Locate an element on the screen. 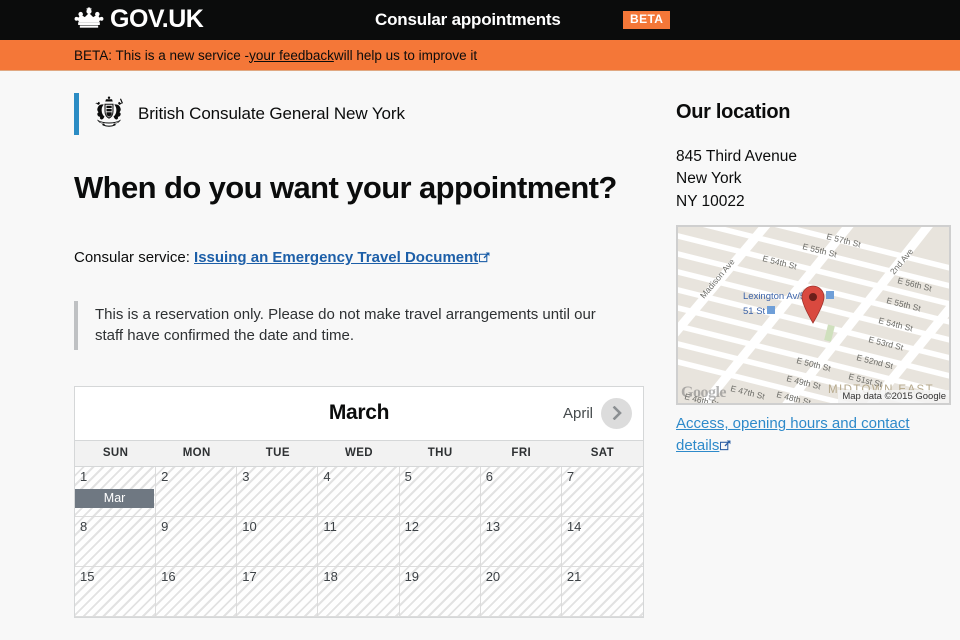 The height and width of the screenshot is (640, 960). consular-service-label: Consular service: is located at coordinates (134, 258).